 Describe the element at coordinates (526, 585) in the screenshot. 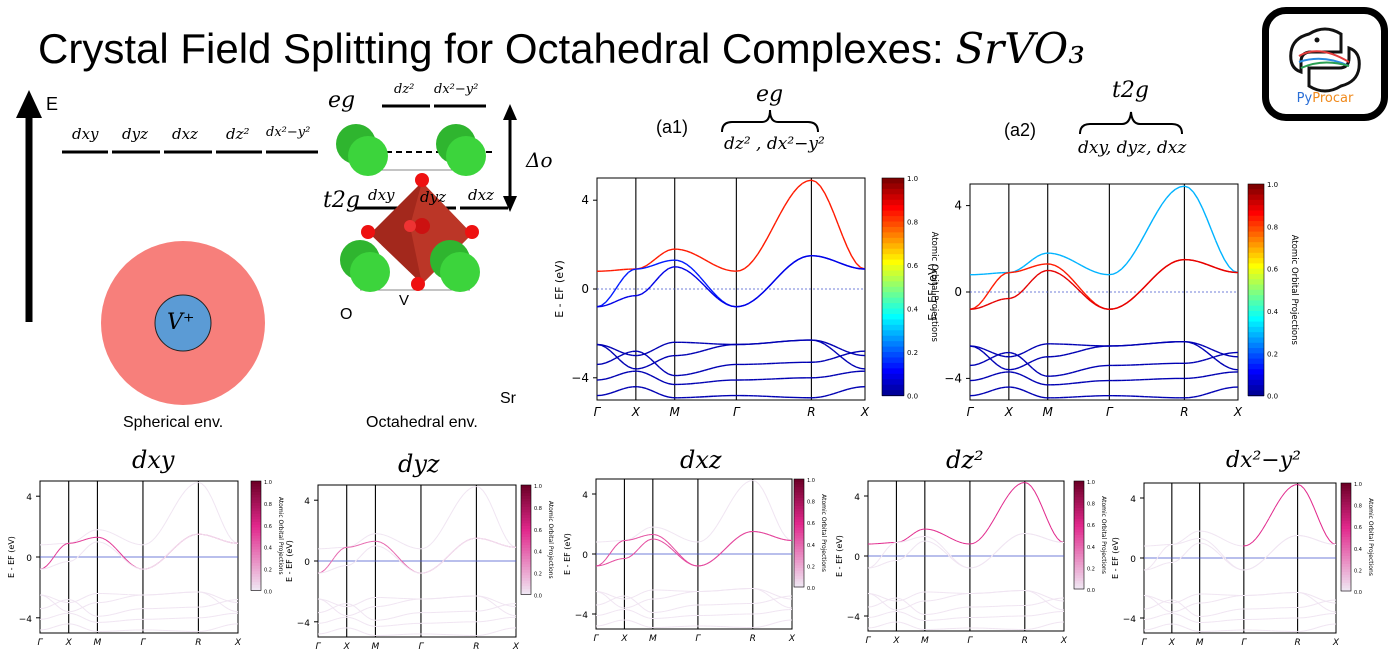

I see `plot-dyz-colorbar-cell` at that location.